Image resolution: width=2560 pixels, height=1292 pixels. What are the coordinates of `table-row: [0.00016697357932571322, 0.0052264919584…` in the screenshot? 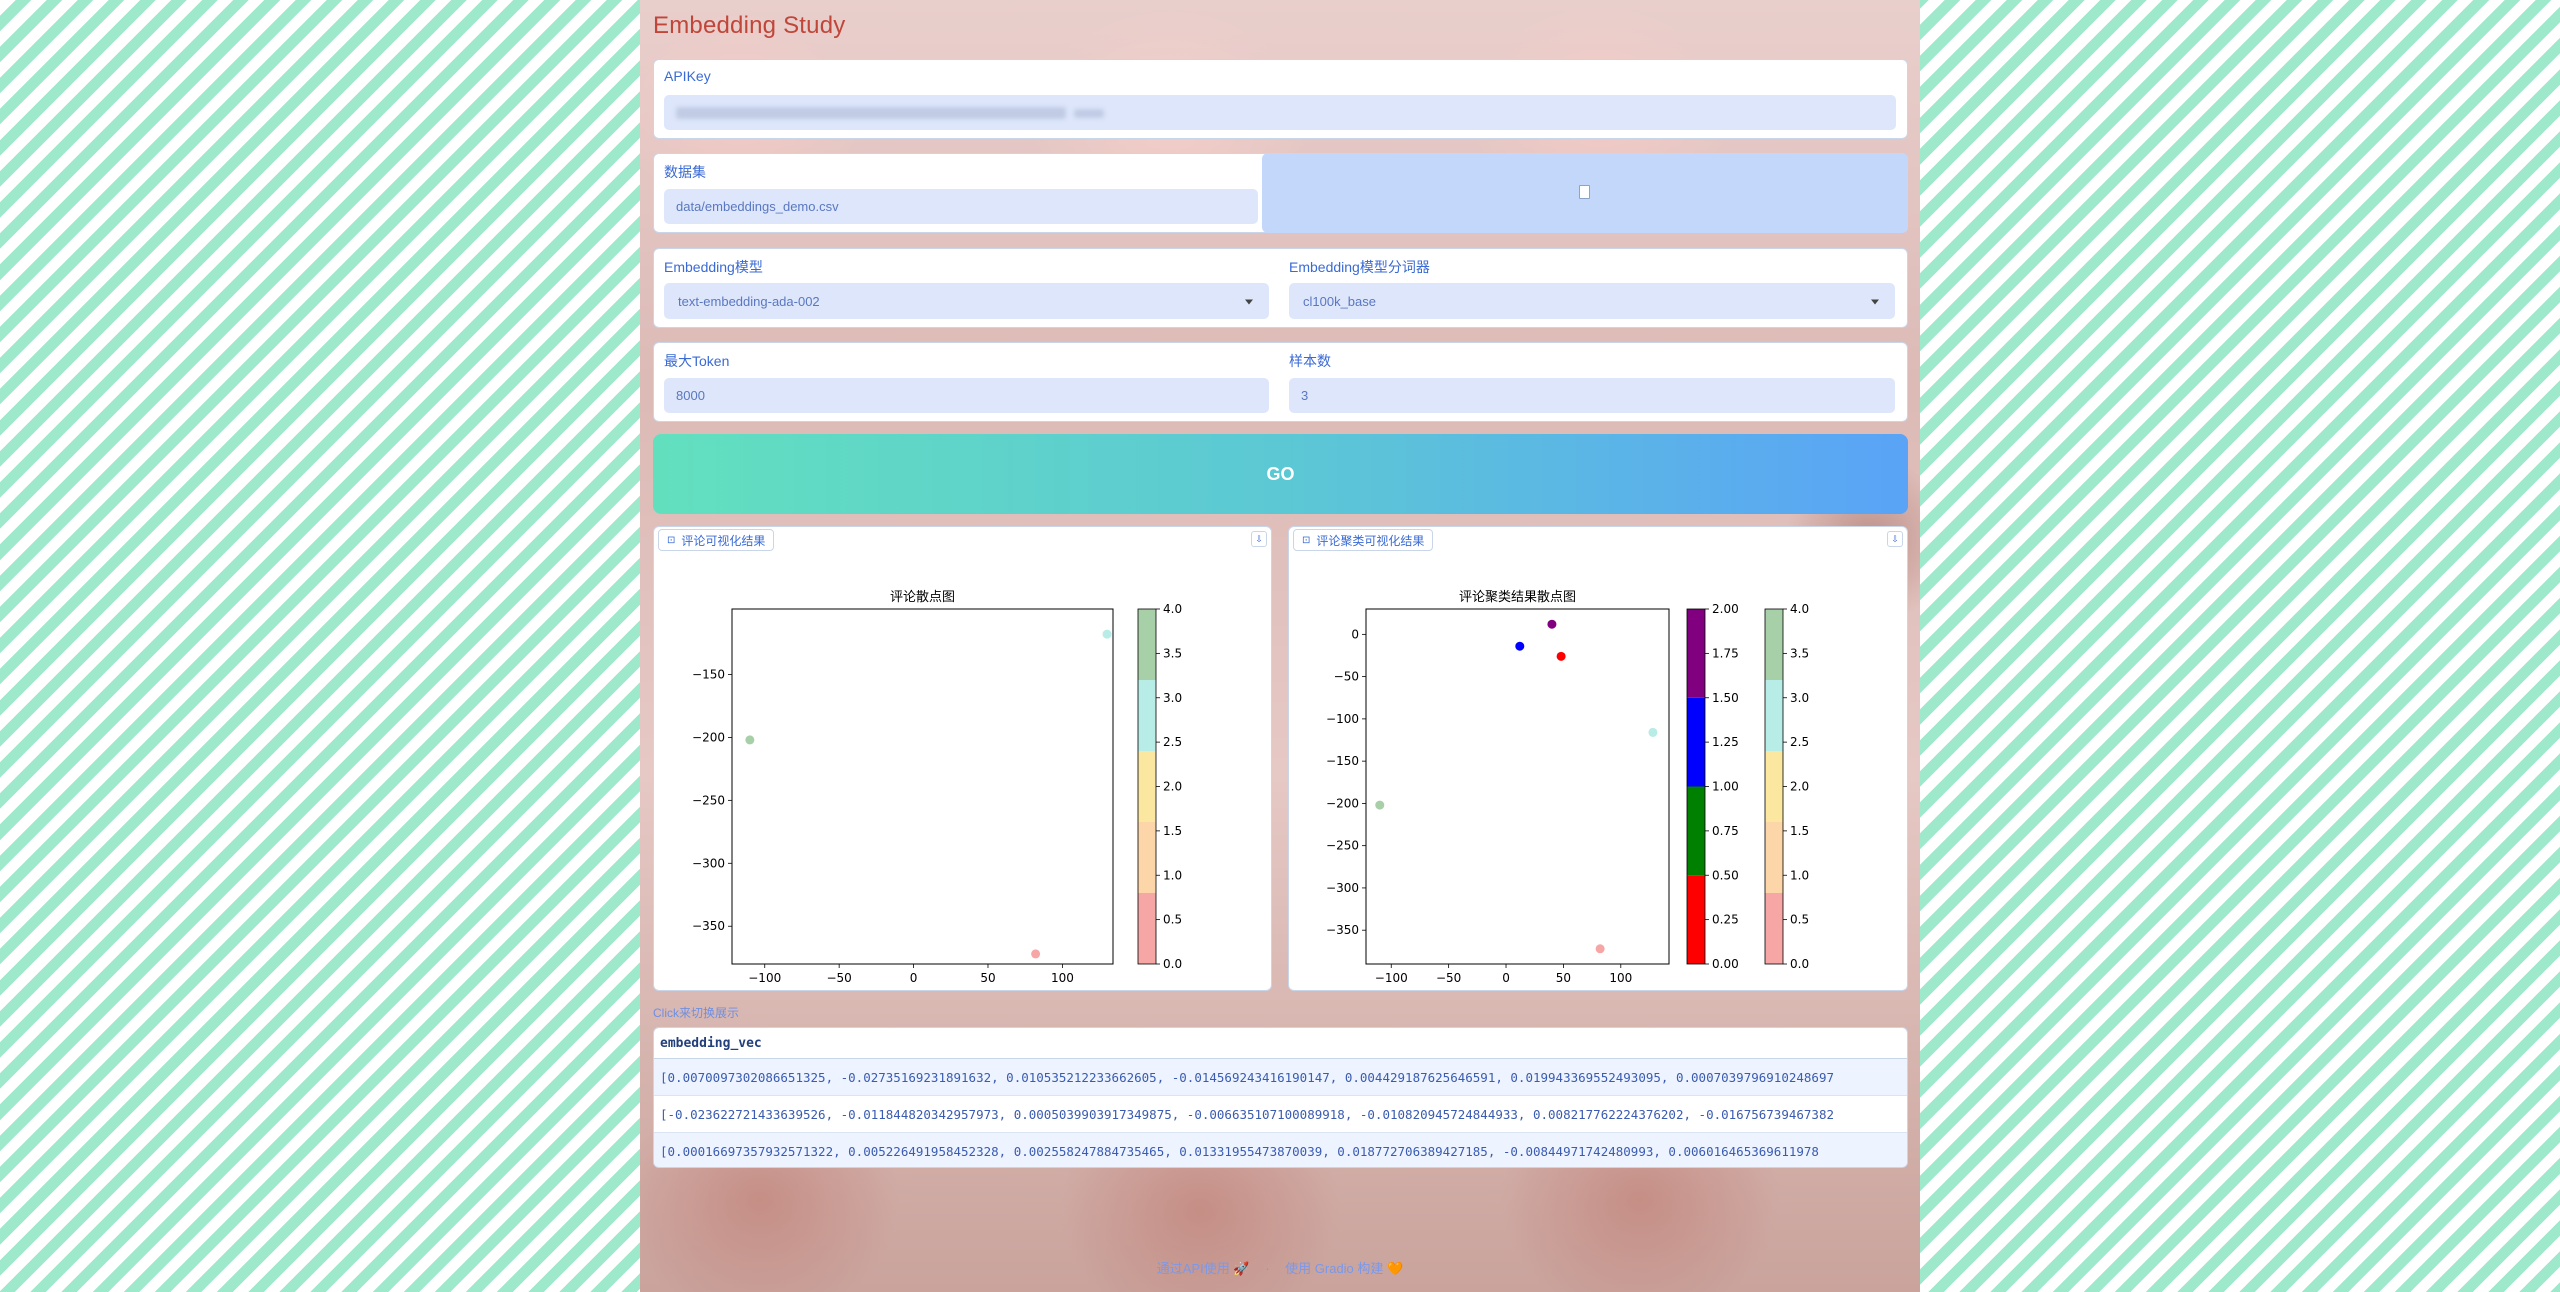 It's located at (1280, 1150).